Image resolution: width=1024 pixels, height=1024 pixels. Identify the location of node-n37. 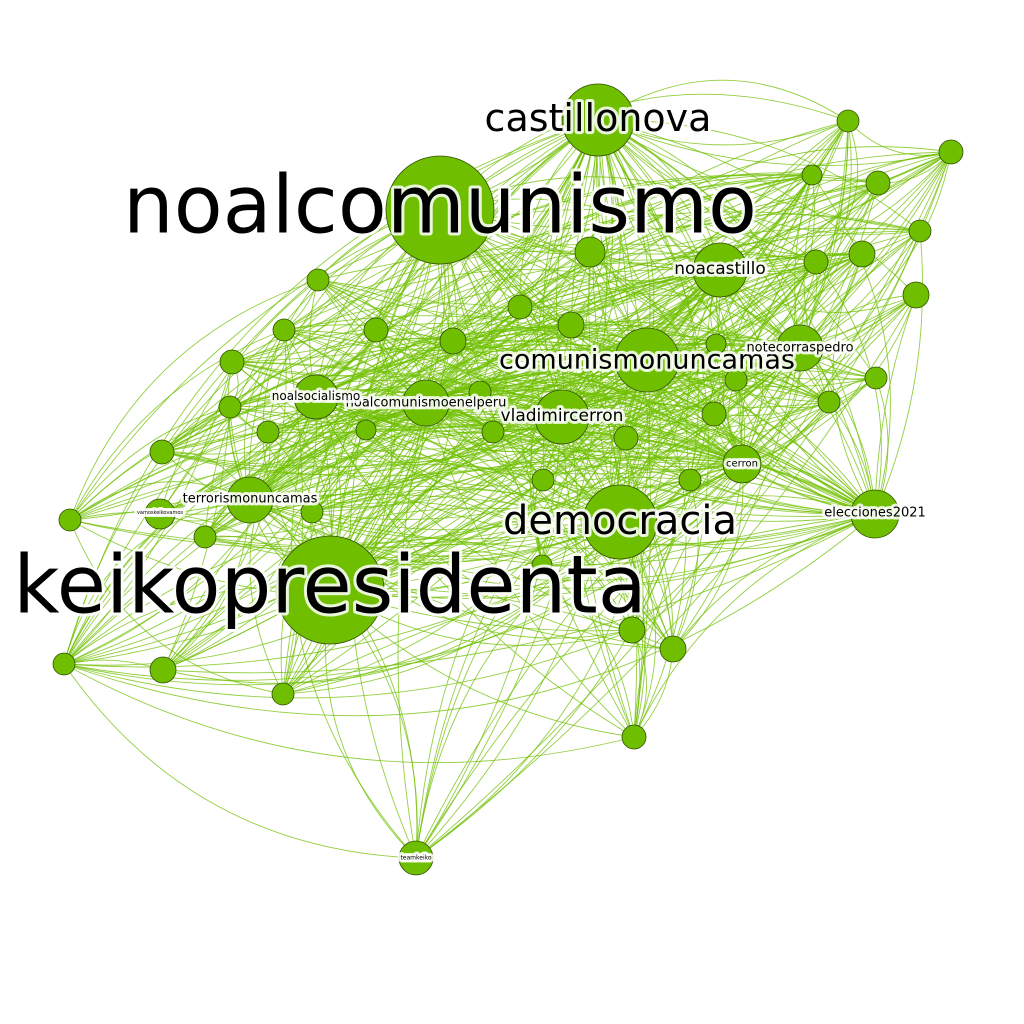
(714, 414).